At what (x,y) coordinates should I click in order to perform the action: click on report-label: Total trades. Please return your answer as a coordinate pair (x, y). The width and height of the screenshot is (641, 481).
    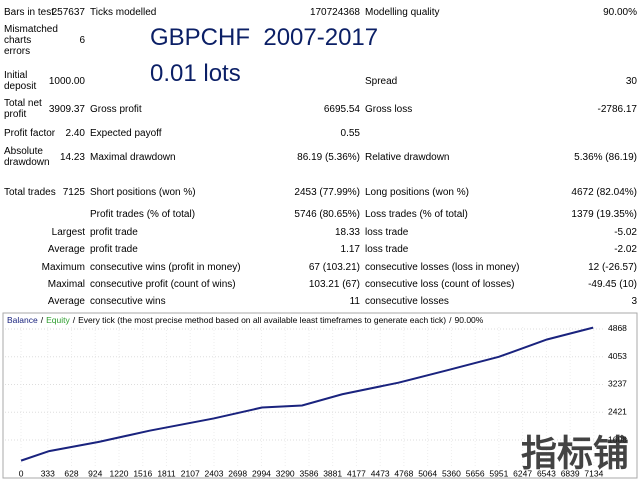
    Looking at the image, I should click on (30, 192).